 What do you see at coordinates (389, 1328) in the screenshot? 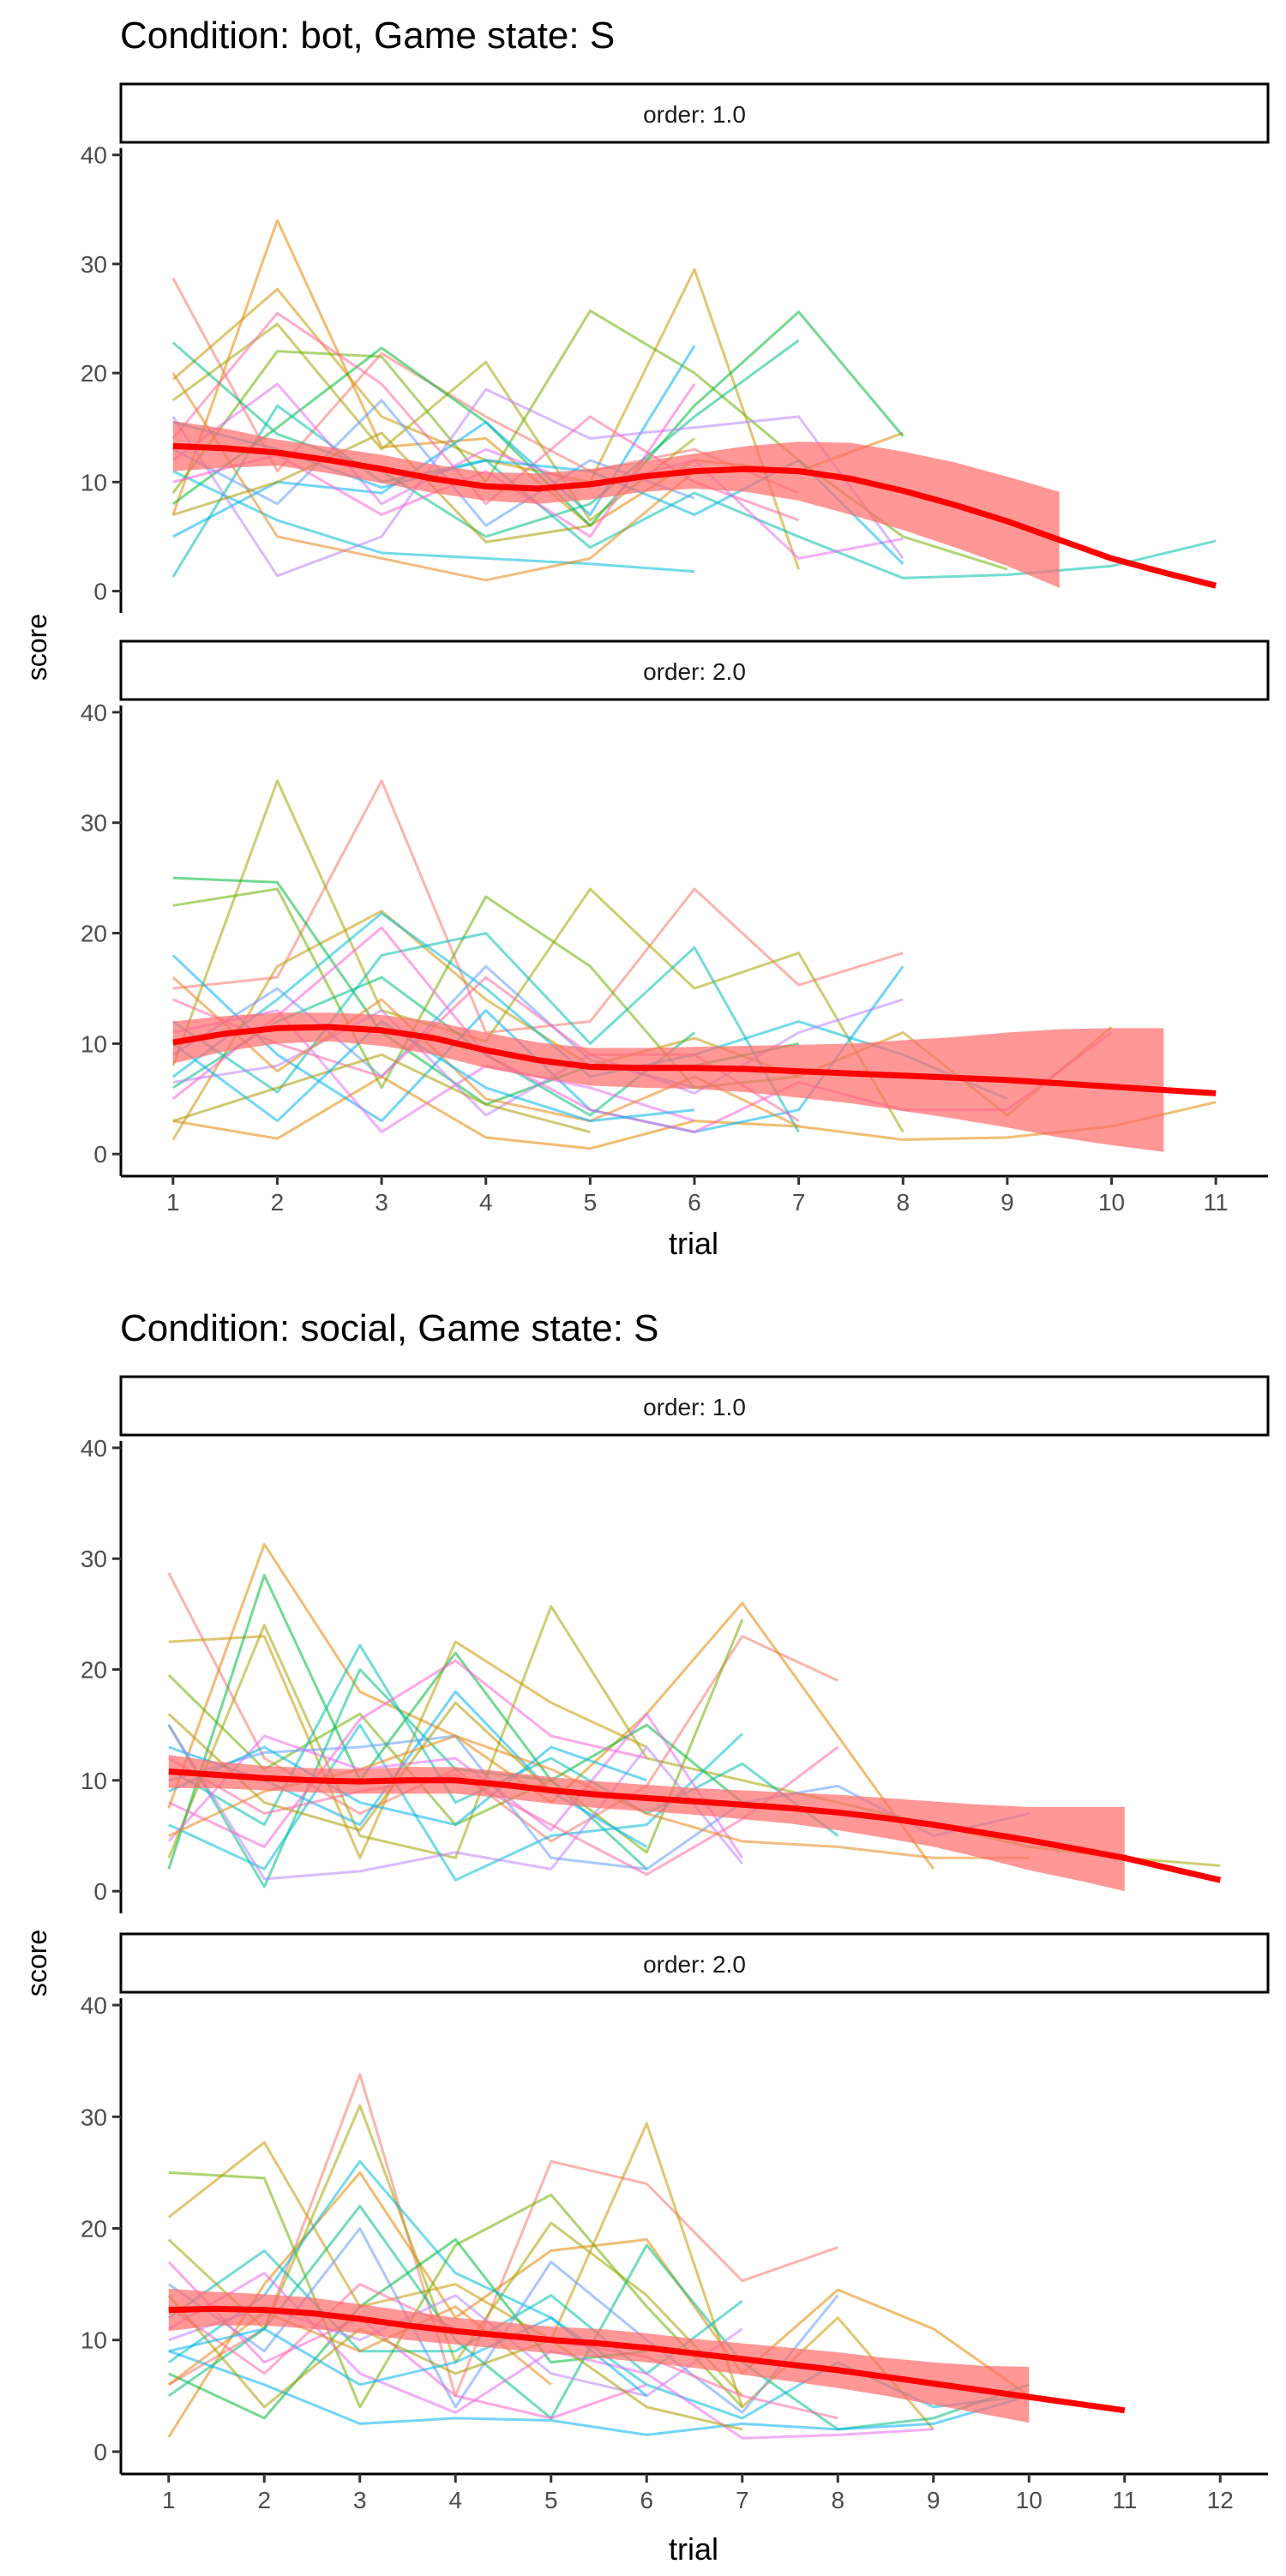
I see `chart-title: Condition: social, Game state: S` at bounding box center [389, 1328].